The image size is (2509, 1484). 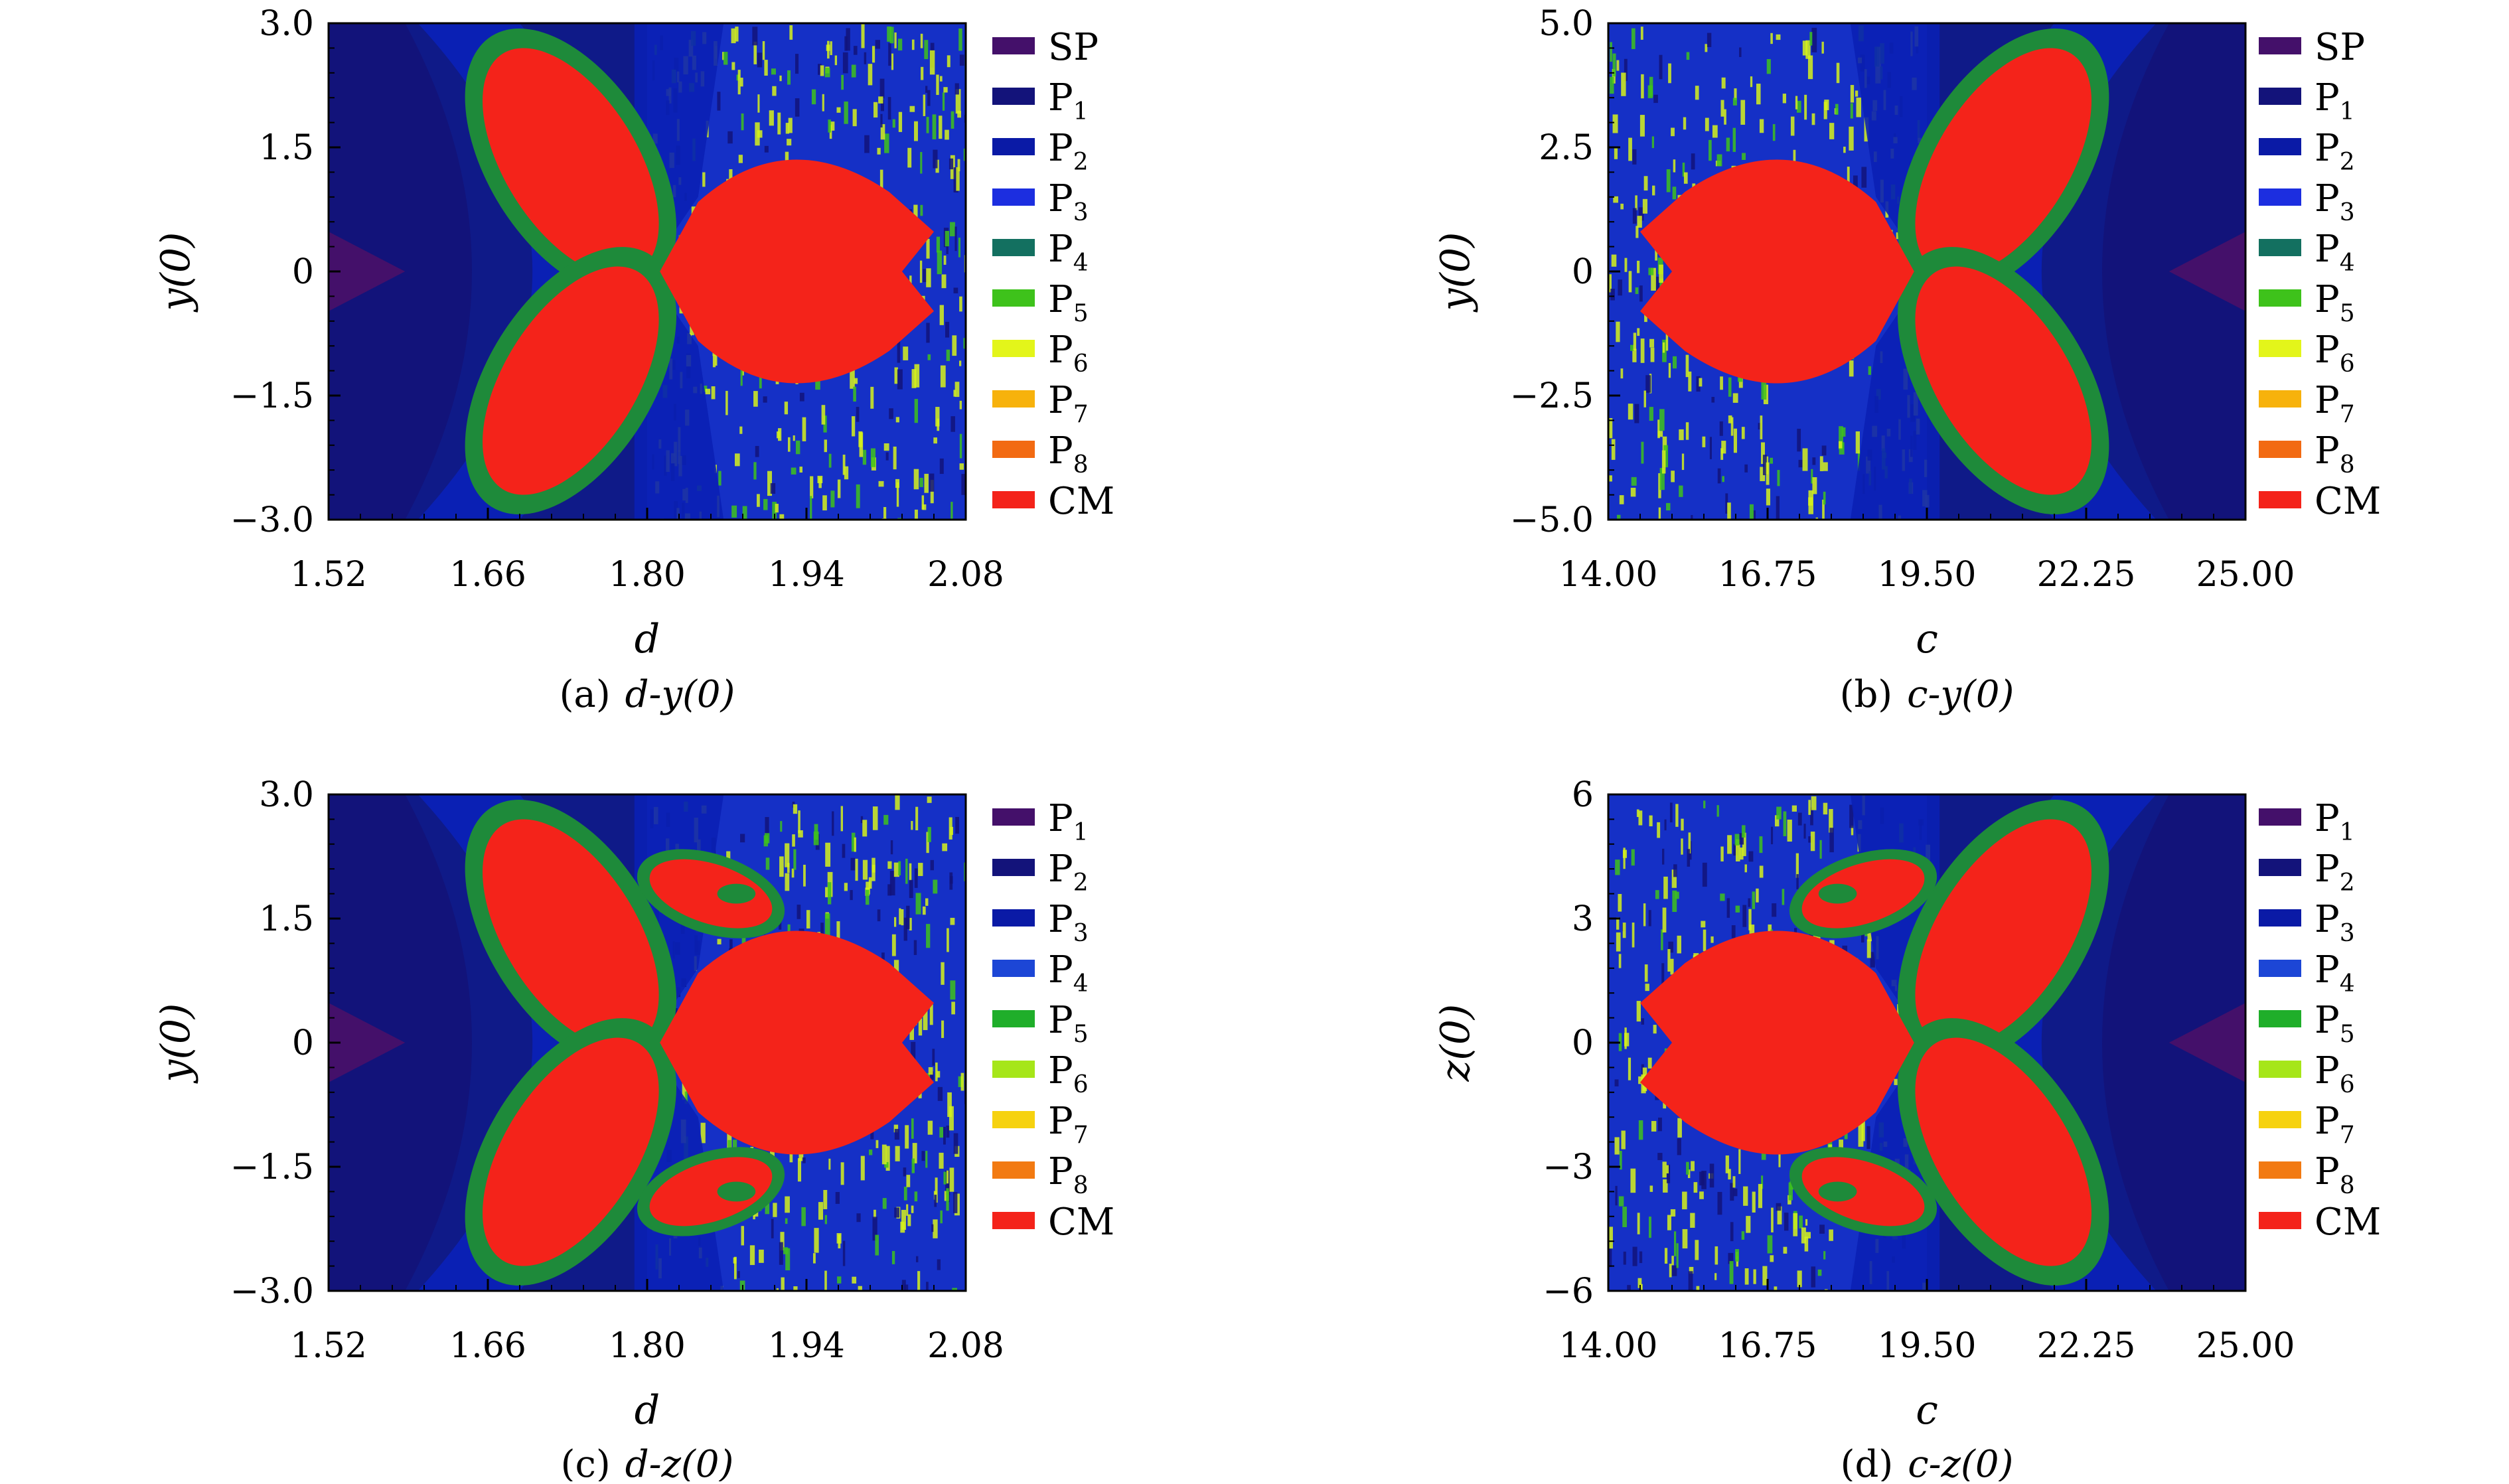 What do you see at coordinates (806, 1346) in the screenshot?
I see `x-tick-label: 1.94` at bounding box center [806, 1346].